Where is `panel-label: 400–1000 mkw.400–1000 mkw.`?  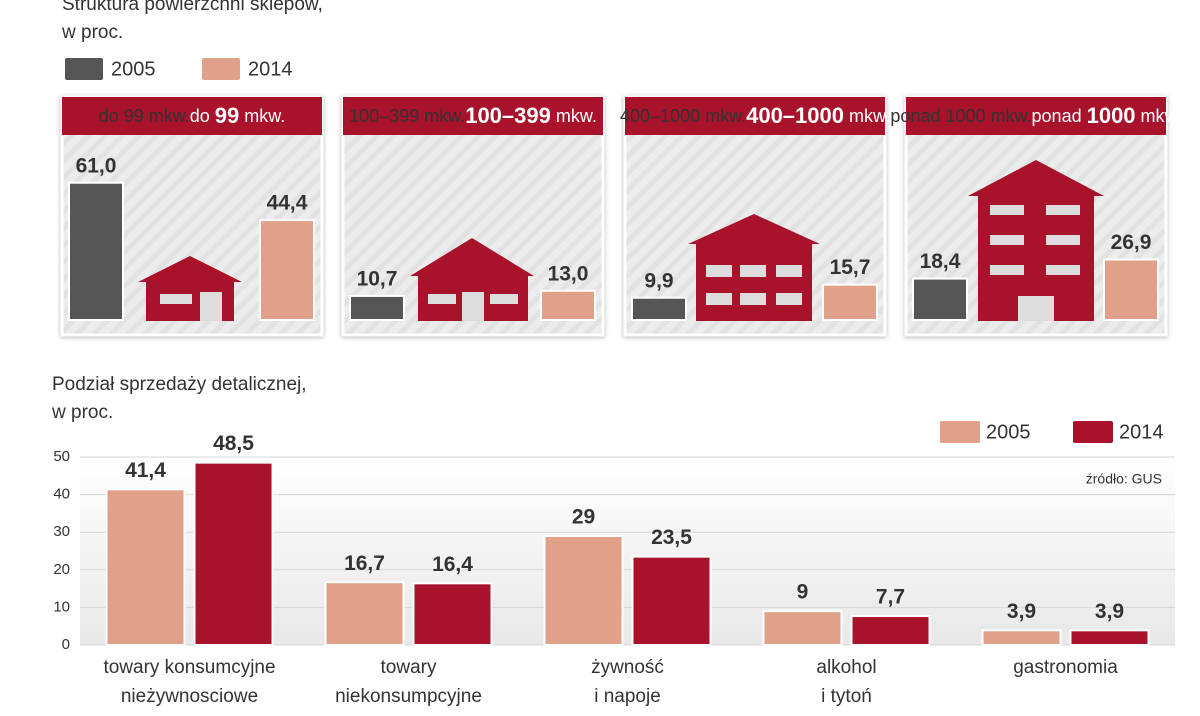 panel-label: 400–1000 mkw.400–1000 mkw. is located at coordinates (755, 115).